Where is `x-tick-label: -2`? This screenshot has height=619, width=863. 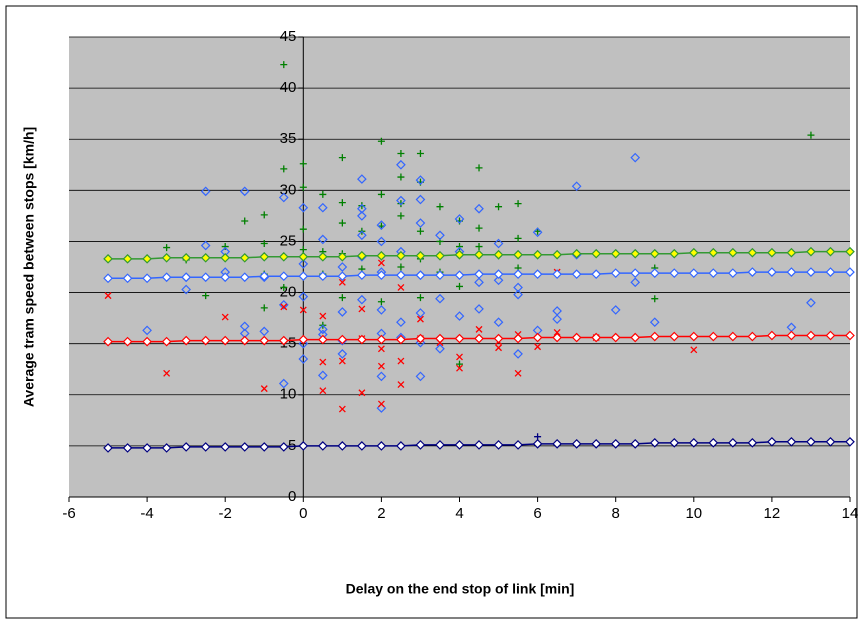
x-tick-label: -2 is located at coordinates (225, 513).